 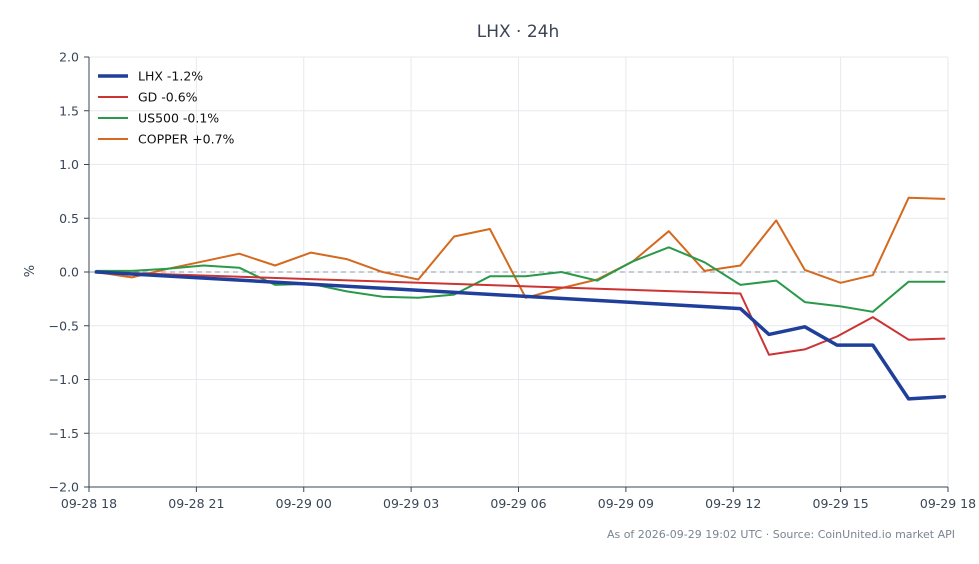 I want to click on x-tick-label: 09-29 15, so click(x=841, y=503).